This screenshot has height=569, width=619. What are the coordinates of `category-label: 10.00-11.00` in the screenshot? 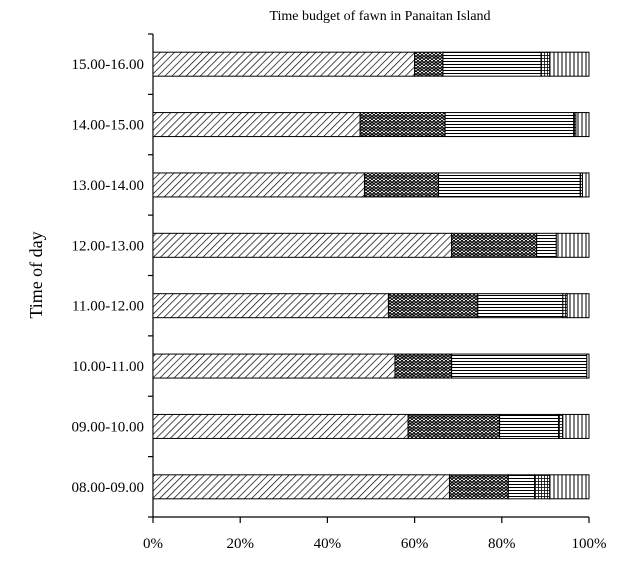 It's located at (108, 367).